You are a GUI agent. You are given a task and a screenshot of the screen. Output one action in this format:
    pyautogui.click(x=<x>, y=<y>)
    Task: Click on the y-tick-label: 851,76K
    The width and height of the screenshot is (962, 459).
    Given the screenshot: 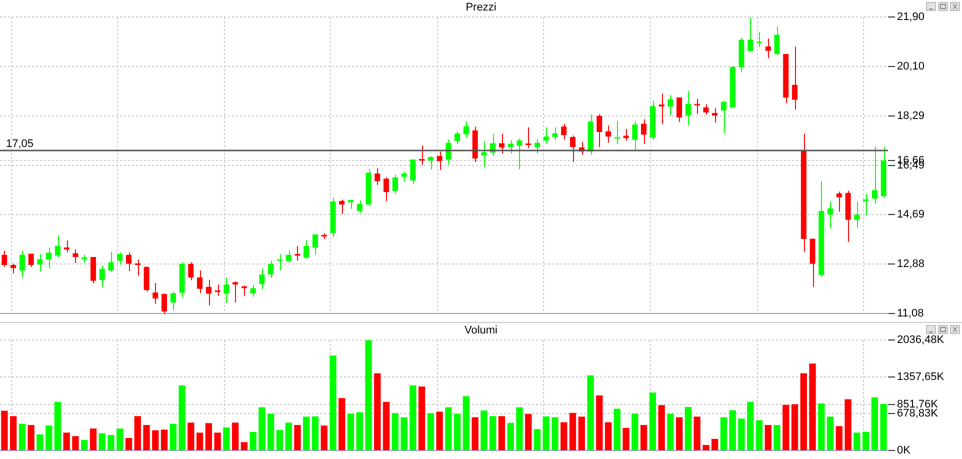 What is the action you would take?
    pyautogui.click(x=918, y=404)
    